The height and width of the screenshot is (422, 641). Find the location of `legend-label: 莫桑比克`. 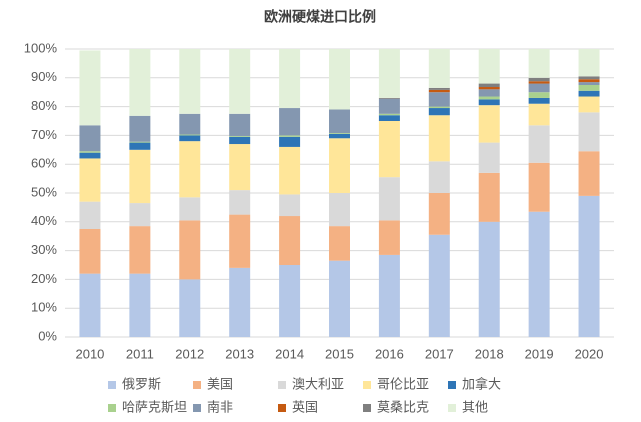

legend-label: 莫桑比克 is located at coordinates (403, 406).